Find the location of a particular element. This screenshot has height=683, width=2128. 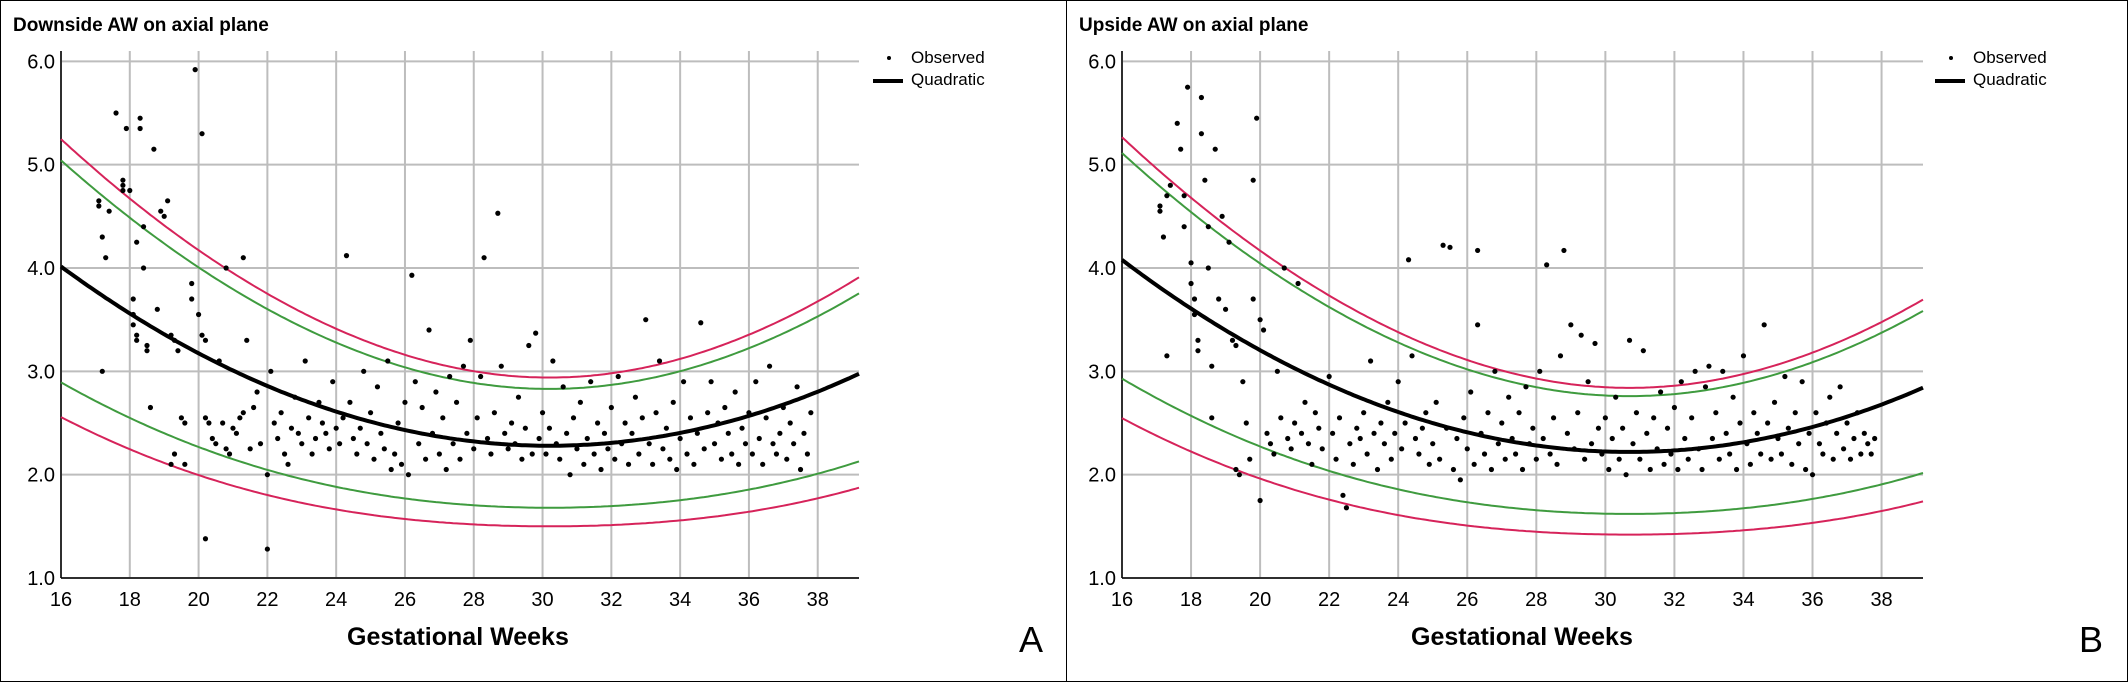

legend-label: Observed is located at coordinates (2010, 57).